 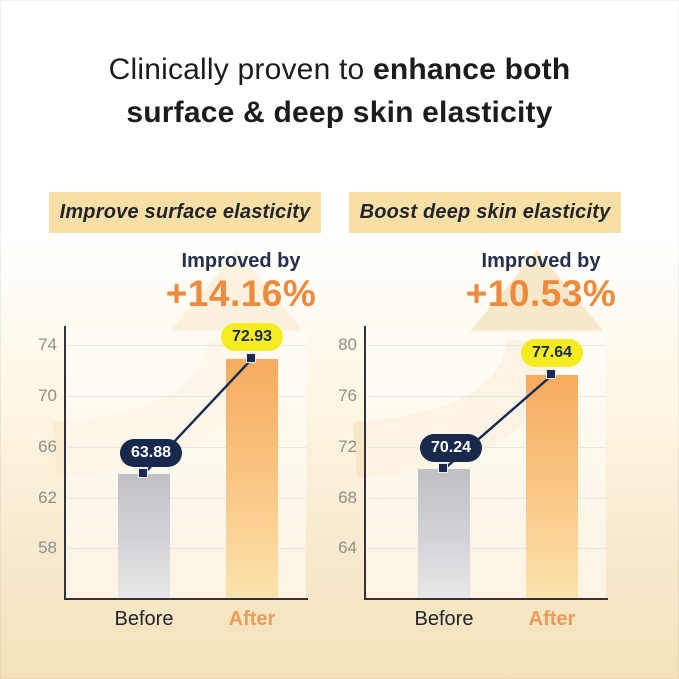 What do you see at coordinates (47, 446) in the screenshot?
I see `y-tick-label: 66` at bounding box center [47, 446].